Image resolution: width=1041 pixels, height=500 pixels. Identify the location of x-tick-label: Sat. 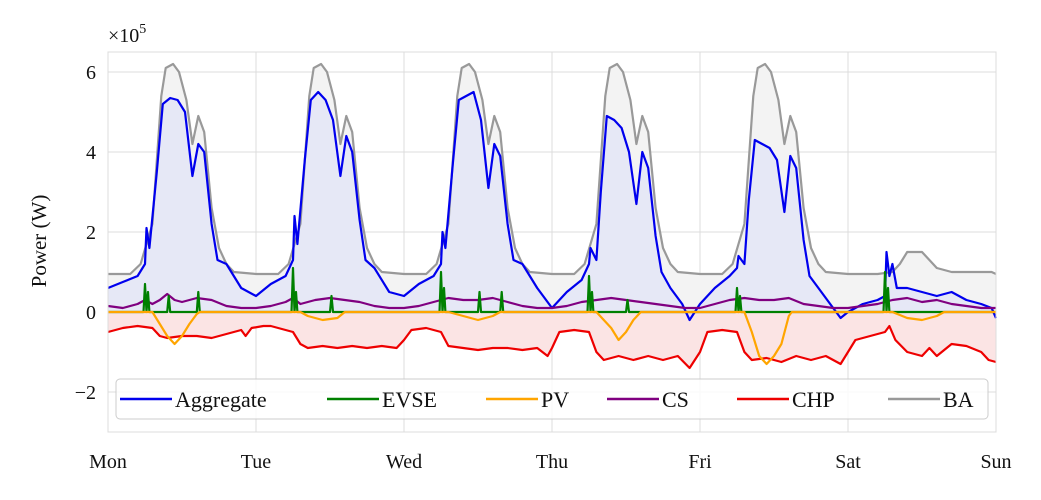
(848, 462).